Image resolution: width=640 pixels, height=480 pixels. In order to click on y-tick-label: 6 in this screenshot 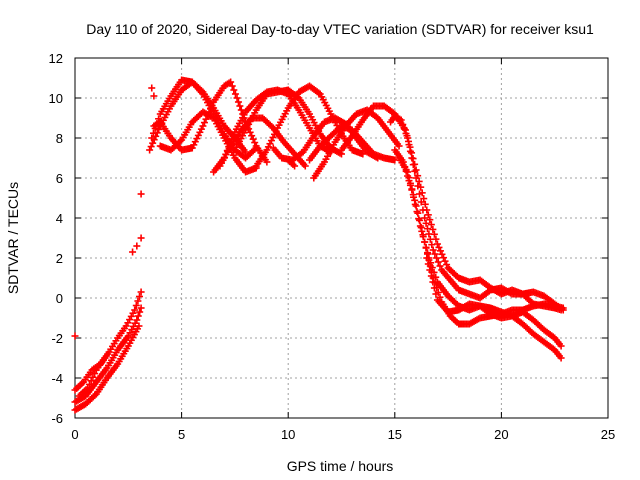, I will do `click(59, 178)`.